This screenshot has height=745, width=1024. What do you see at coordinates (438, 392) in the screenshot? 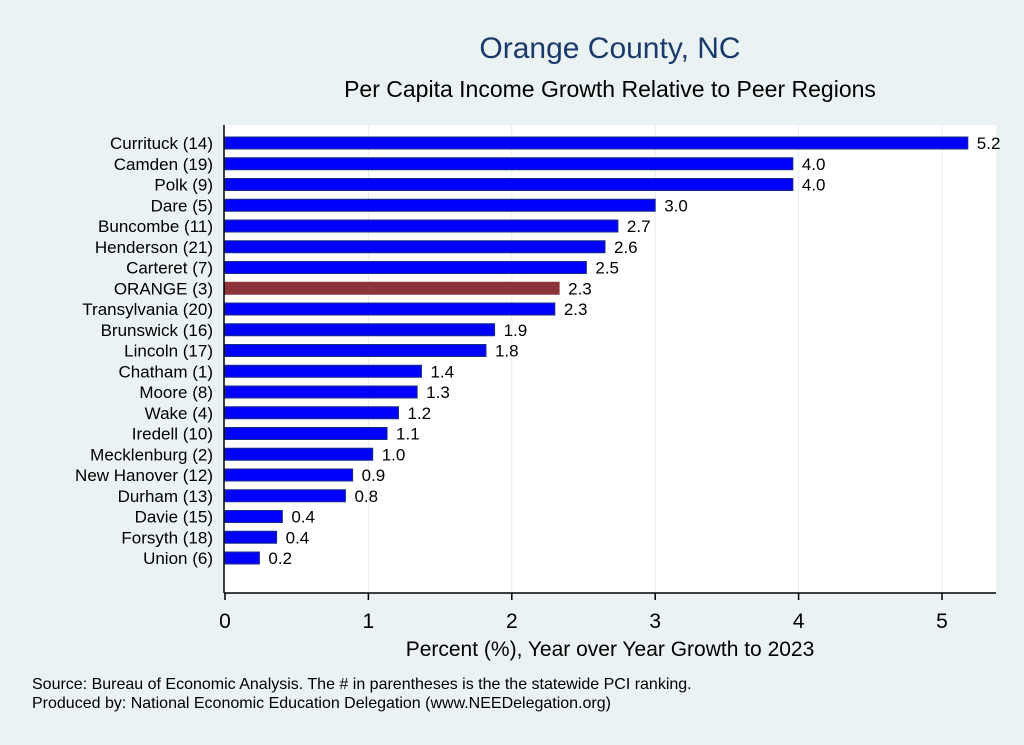
I see `data-label: 1.3` at bounding box center [438, 392].